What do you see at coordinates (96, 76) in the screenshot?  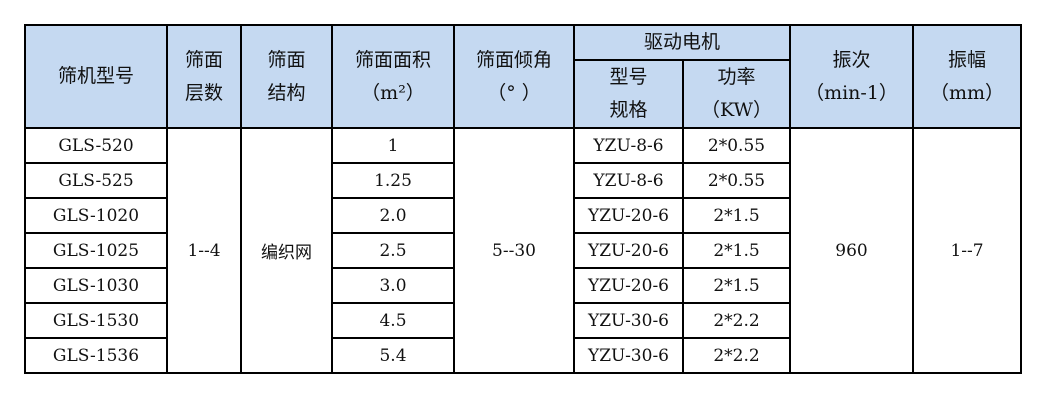 I see `header-model: 筛机型号` at bounding box center [96, 76].